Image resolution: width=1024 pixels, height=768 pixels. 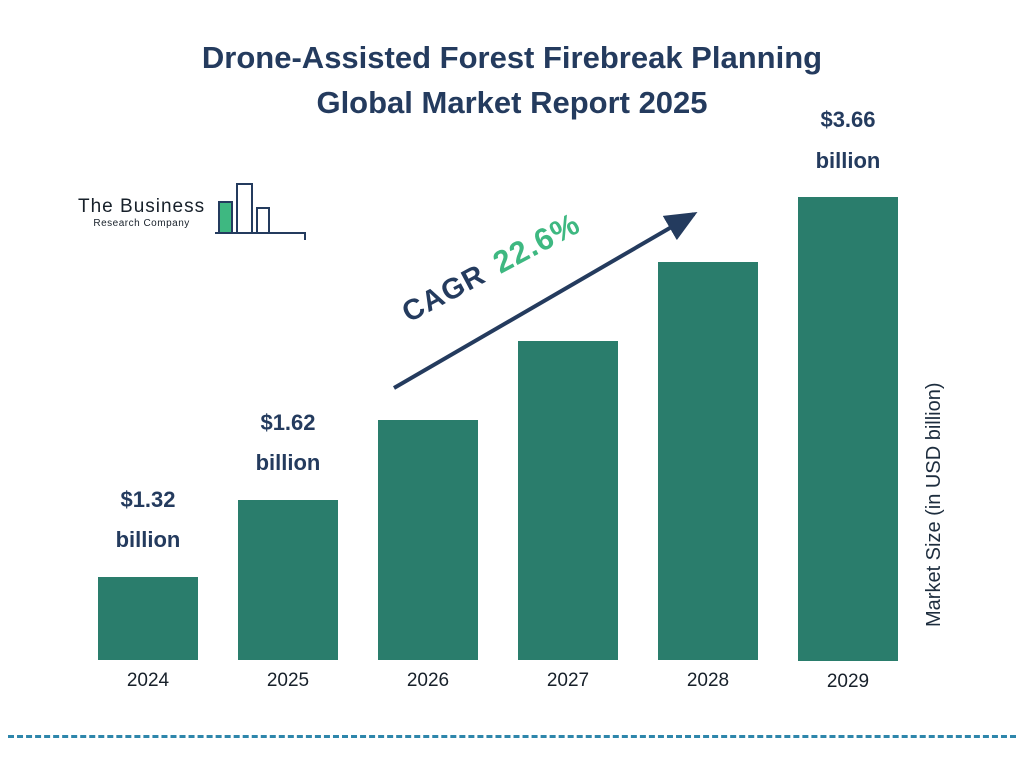 What do you see at coordinates (428, 397) in the screenshot?
I see `bar-column: 2026` at bounding box center [428, 397].